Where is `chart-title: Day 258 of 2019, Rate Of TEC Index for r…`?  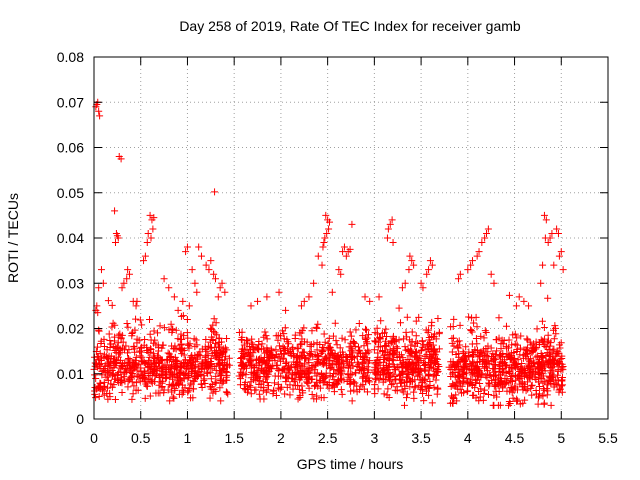
chart-title: Day 258 of 2019, Rate Of TEC Index for r… is located at coordinates (350, 26).